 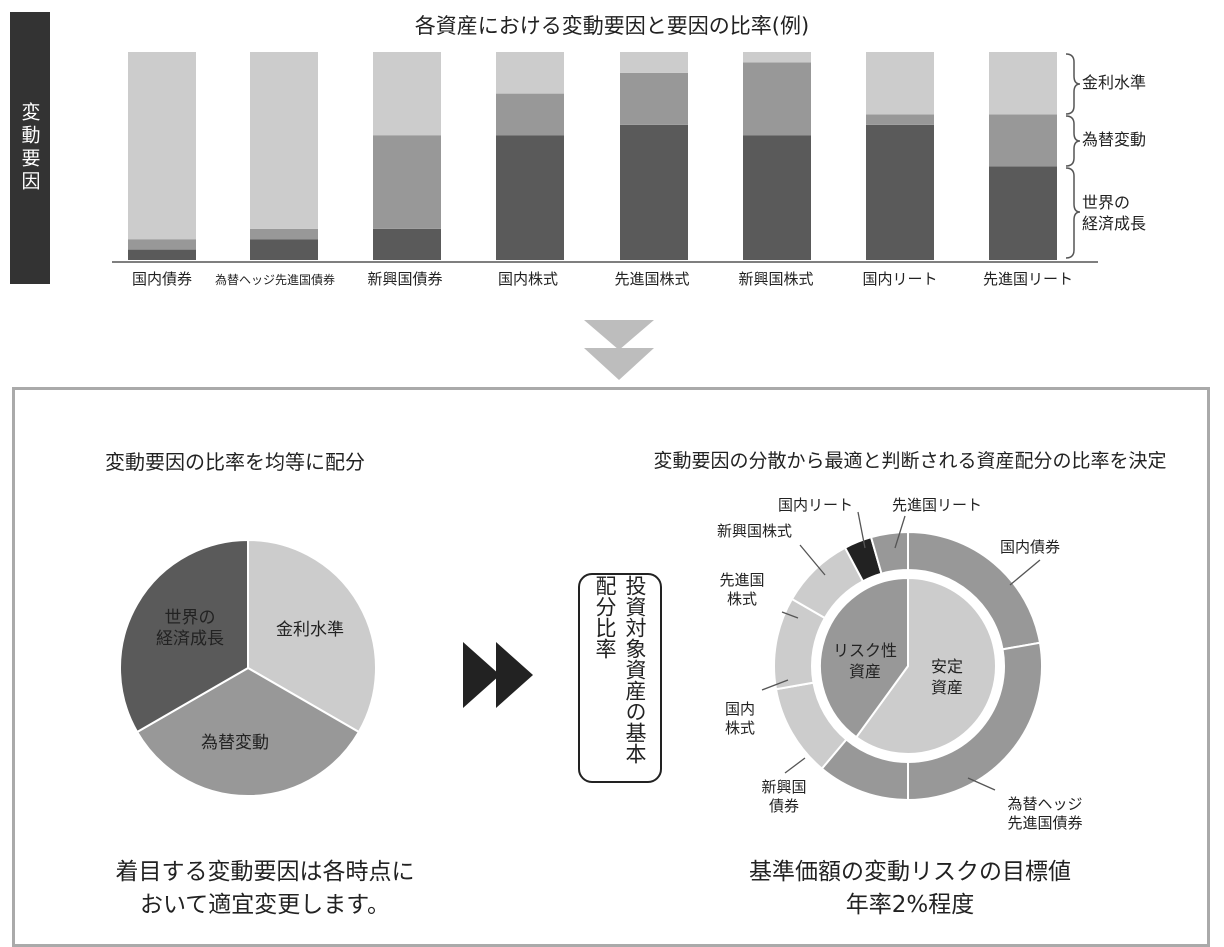 What do you see at coordinates (741, 599) in the screenshot?
I see `donut-label-dev-stock-line2: 株式` at bounding box center [741, 599].